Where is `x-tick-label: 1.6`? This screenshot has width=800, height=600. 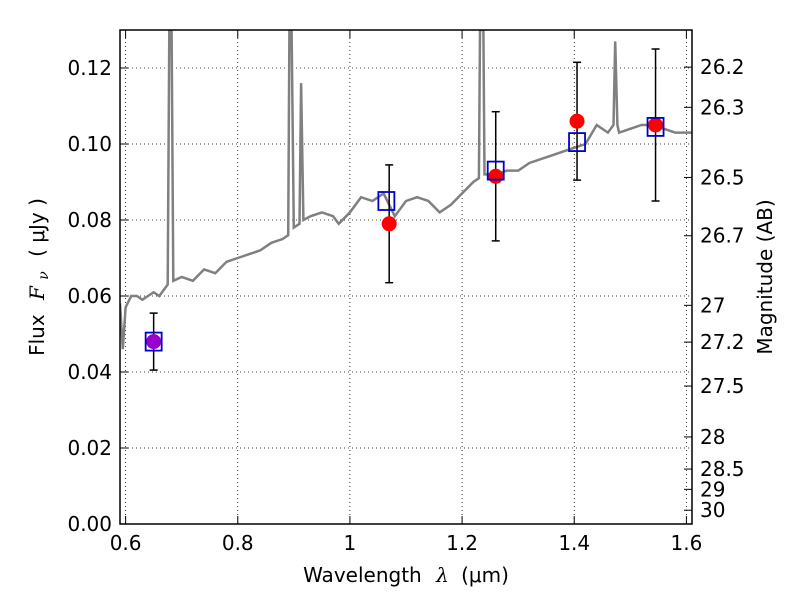 x-tick-label: 1.6 is located at coordinates (686, 543).